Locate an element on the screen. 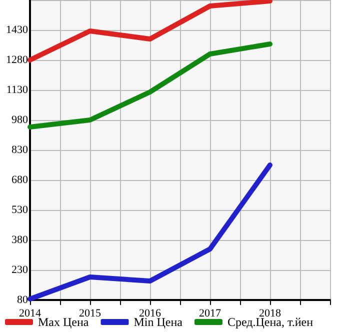 The height and width of the screenshot is (335, 345). y-tick-label: 830 is located at coordinates (20, 150).